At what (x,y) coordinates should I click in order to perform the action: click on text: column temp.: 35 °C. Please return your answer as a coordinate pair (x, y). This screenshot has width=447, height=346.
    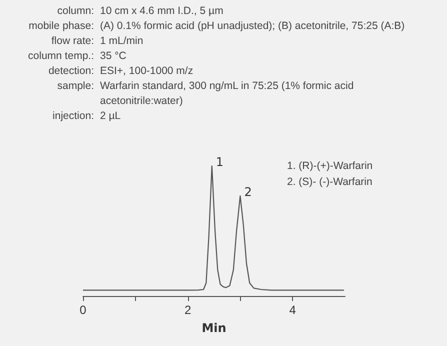
    Looking at the image, I should click on (77, 56).